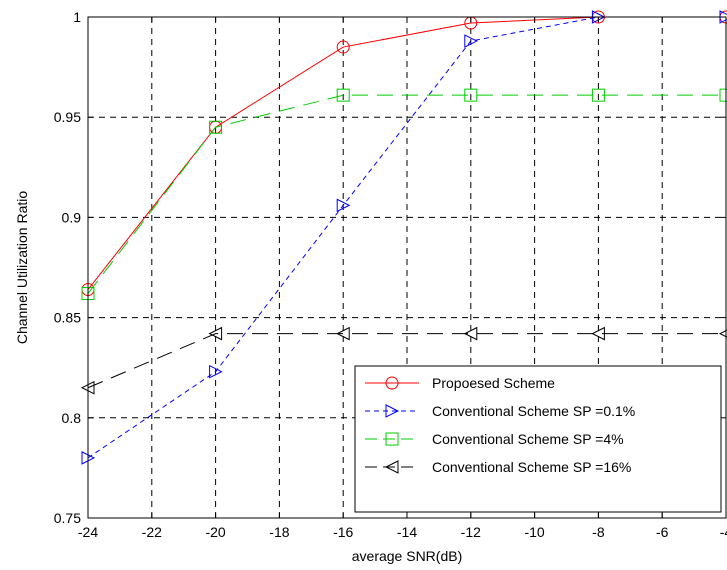  Describe the element at coordinates (533, 411) in the screenshot. I see `legend-label: Conventional Scheme SP =0.1%` at that location.